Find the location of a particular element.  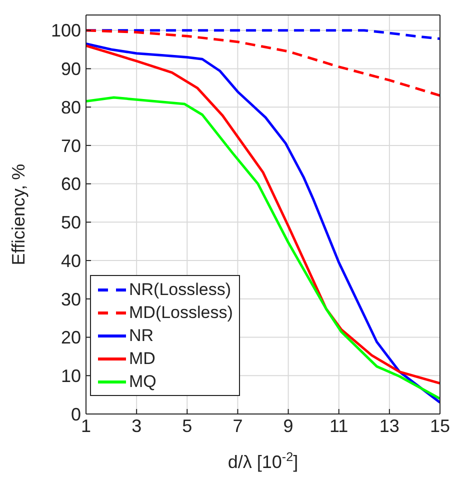

x-tick-label: 9 is located at coordinates (288, 426).